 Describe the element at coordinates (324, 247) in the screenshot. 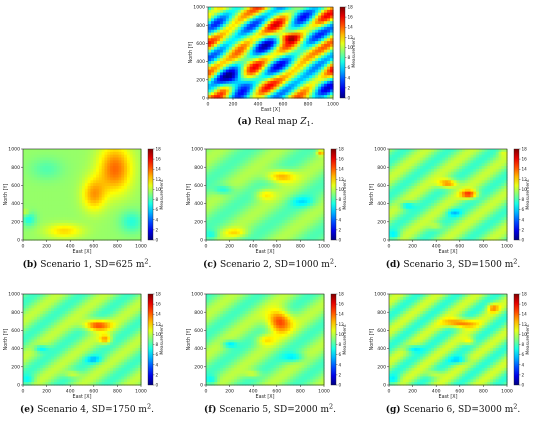

I see `x-tick-label: 1000` at that location.